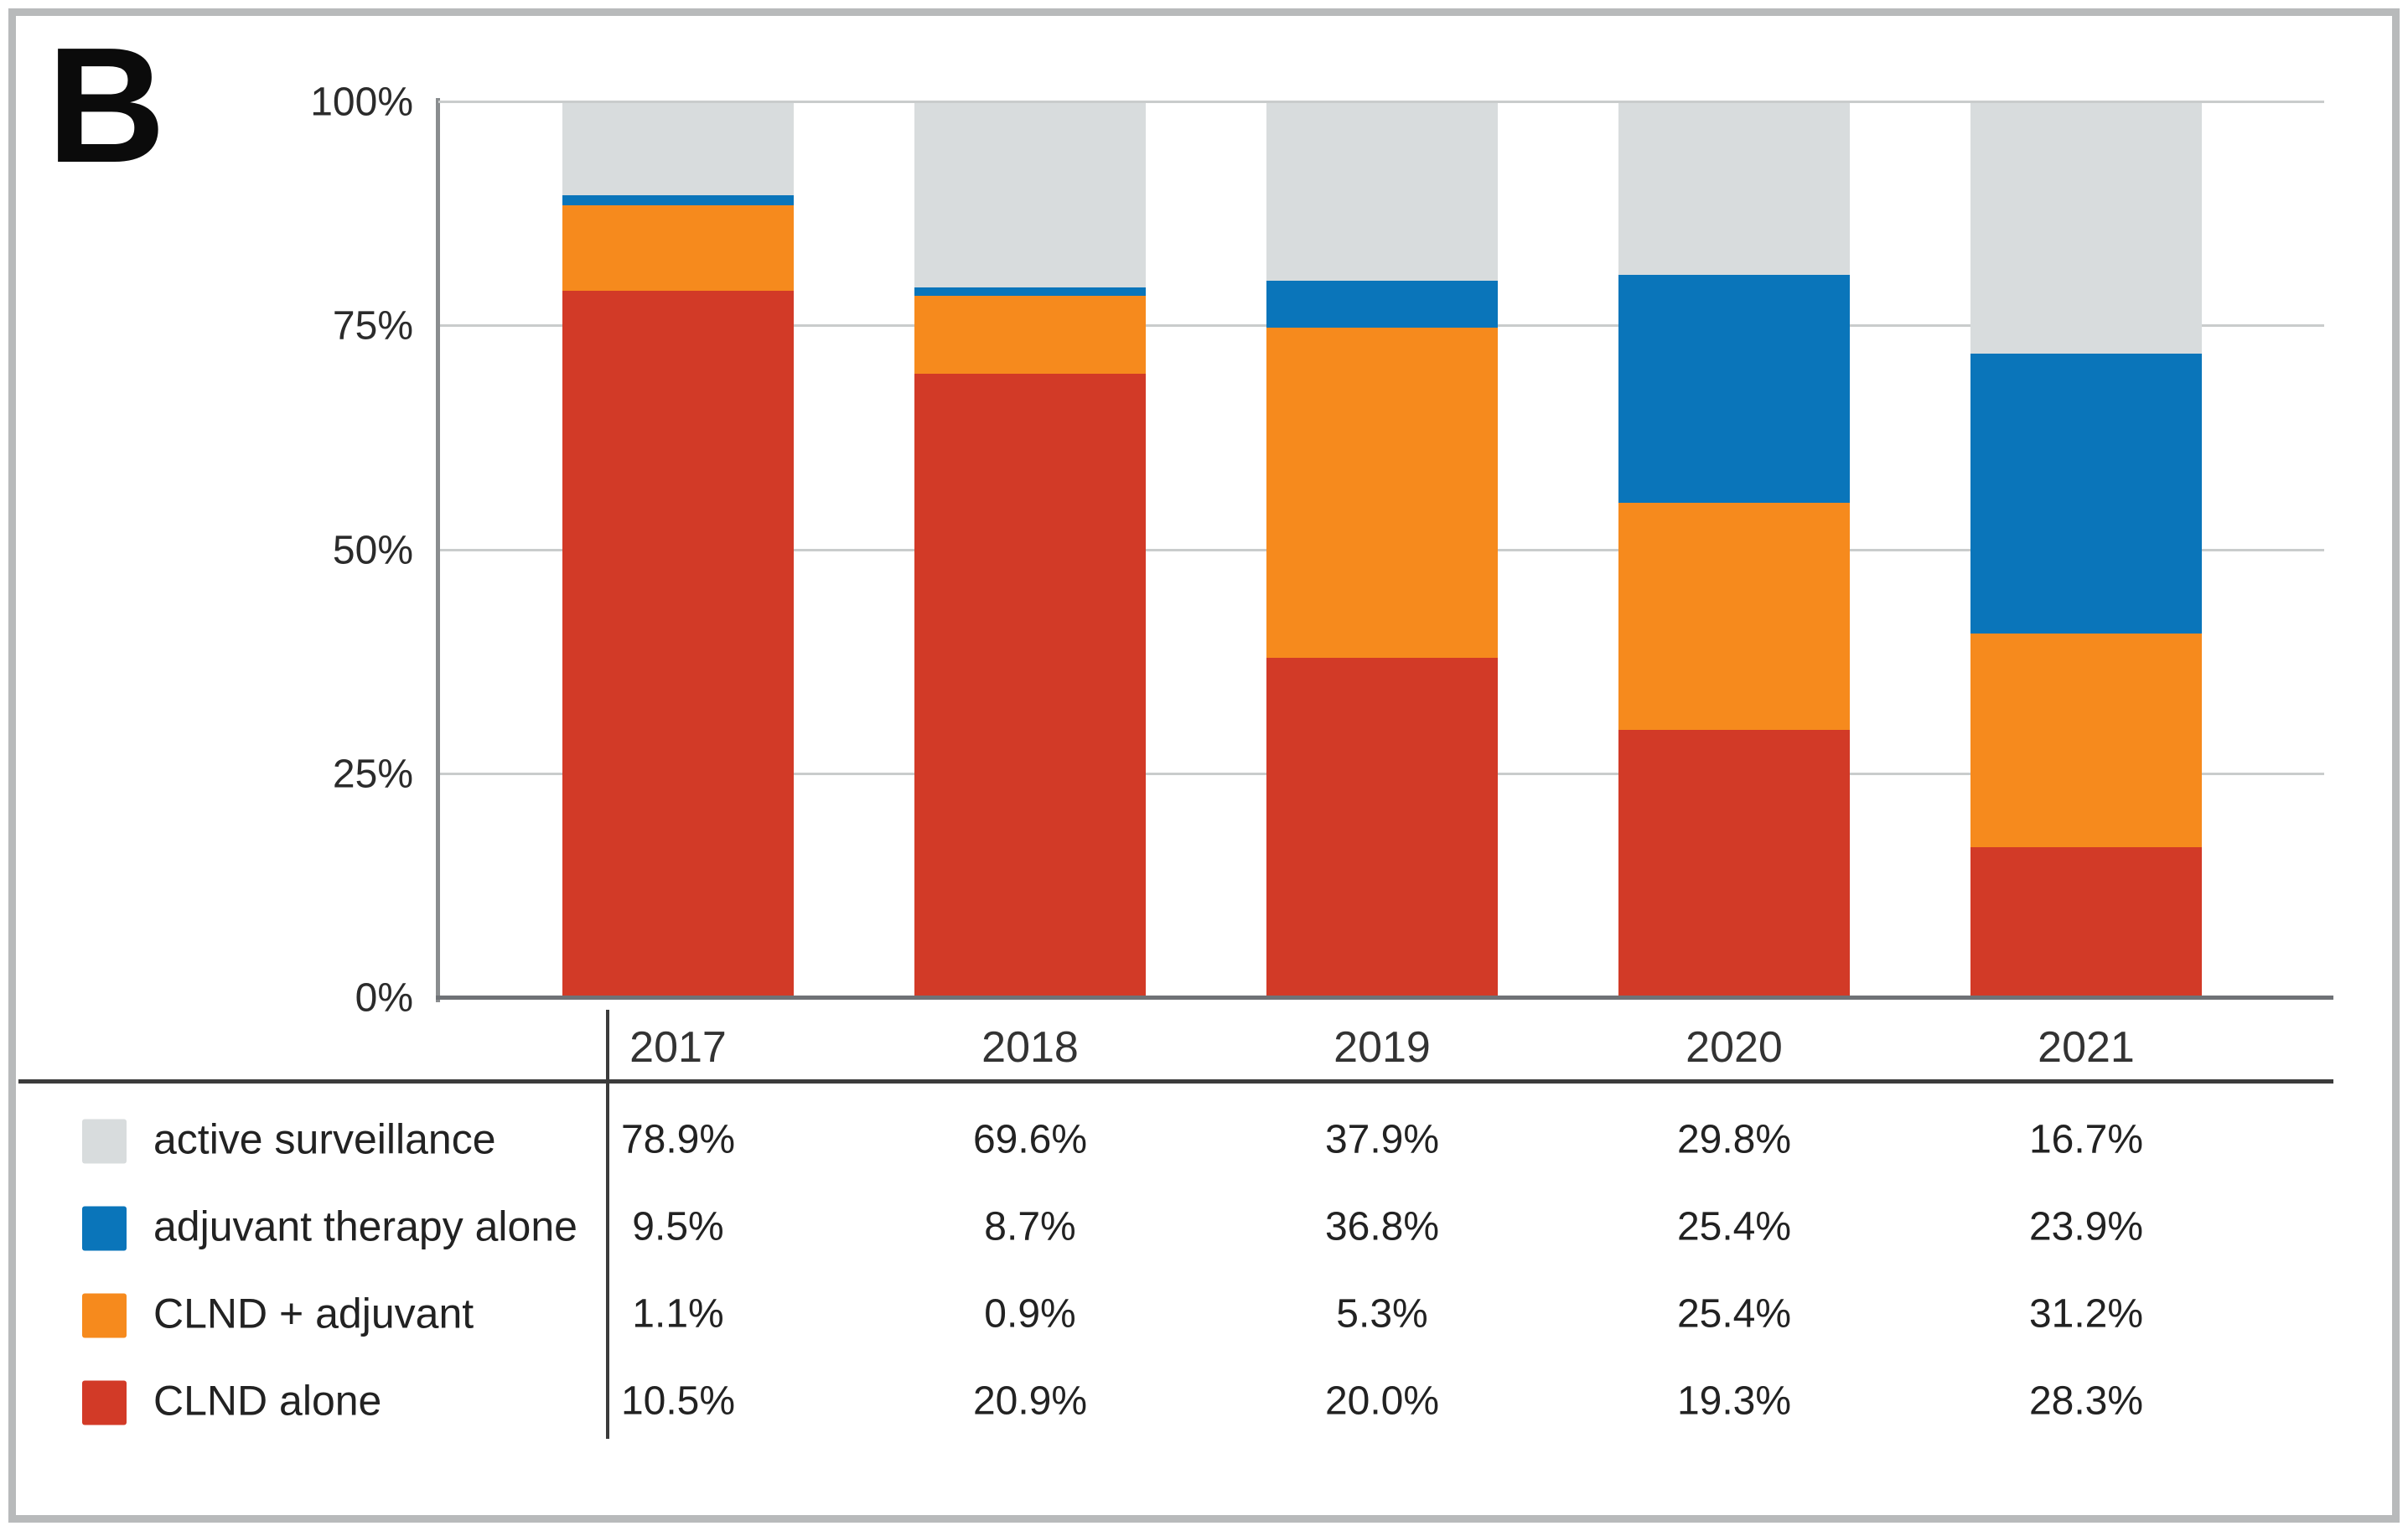 This screenshot has width=2408, height=1531. I want to click on table-value-adjuvant-therapy-alone-2017: 9.5%, so click(678, 1226).